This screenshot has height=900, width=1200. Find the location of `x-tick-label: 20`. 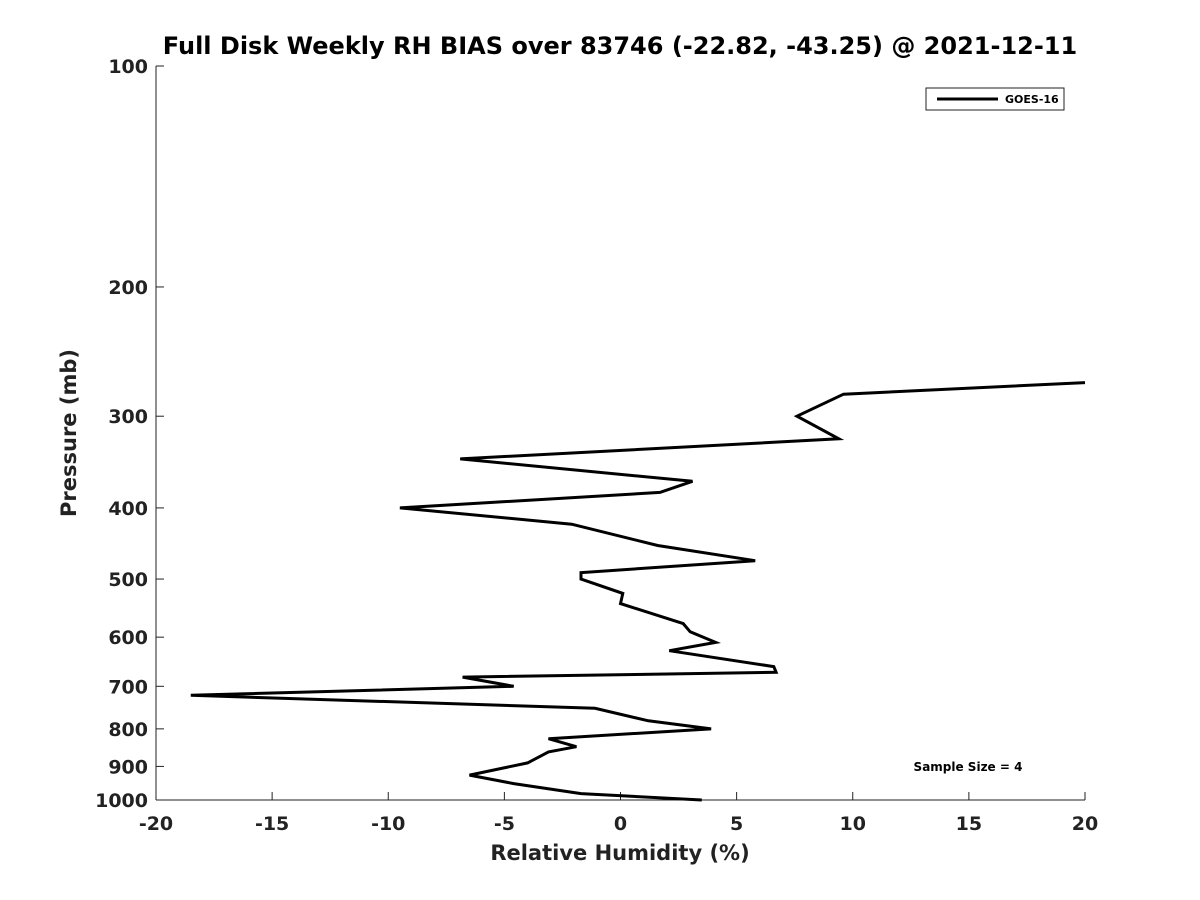

x-tick-label: 20 is located at coordinates (1085, 824).